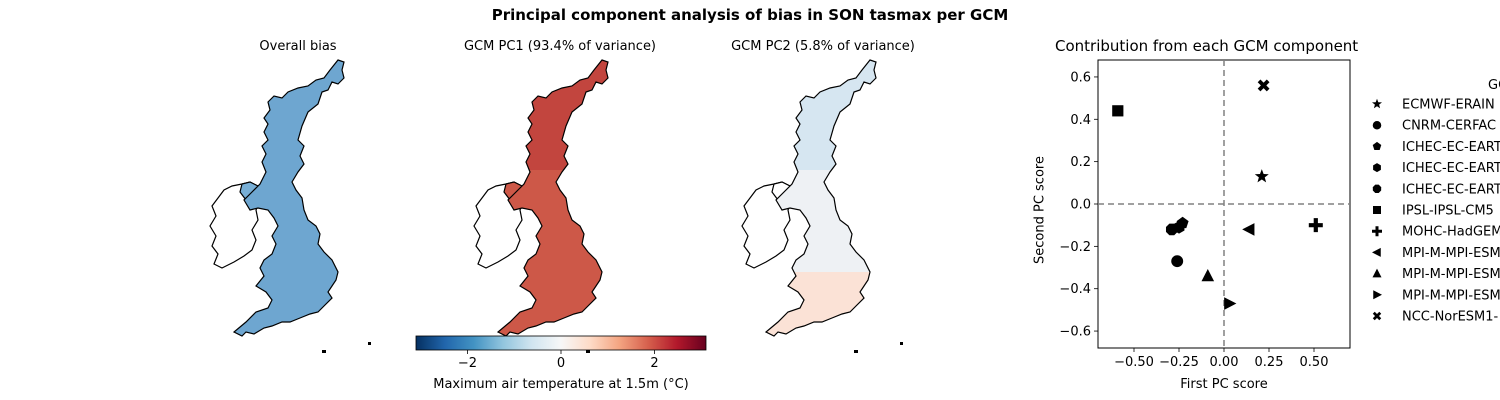 This screenshot has height=400, width=1500. What do you see at coordinates (1448, 105) in the screenshot?
I see `legend-label-1: ECMWF-ERAIN` at bounding box center [1448, 105].